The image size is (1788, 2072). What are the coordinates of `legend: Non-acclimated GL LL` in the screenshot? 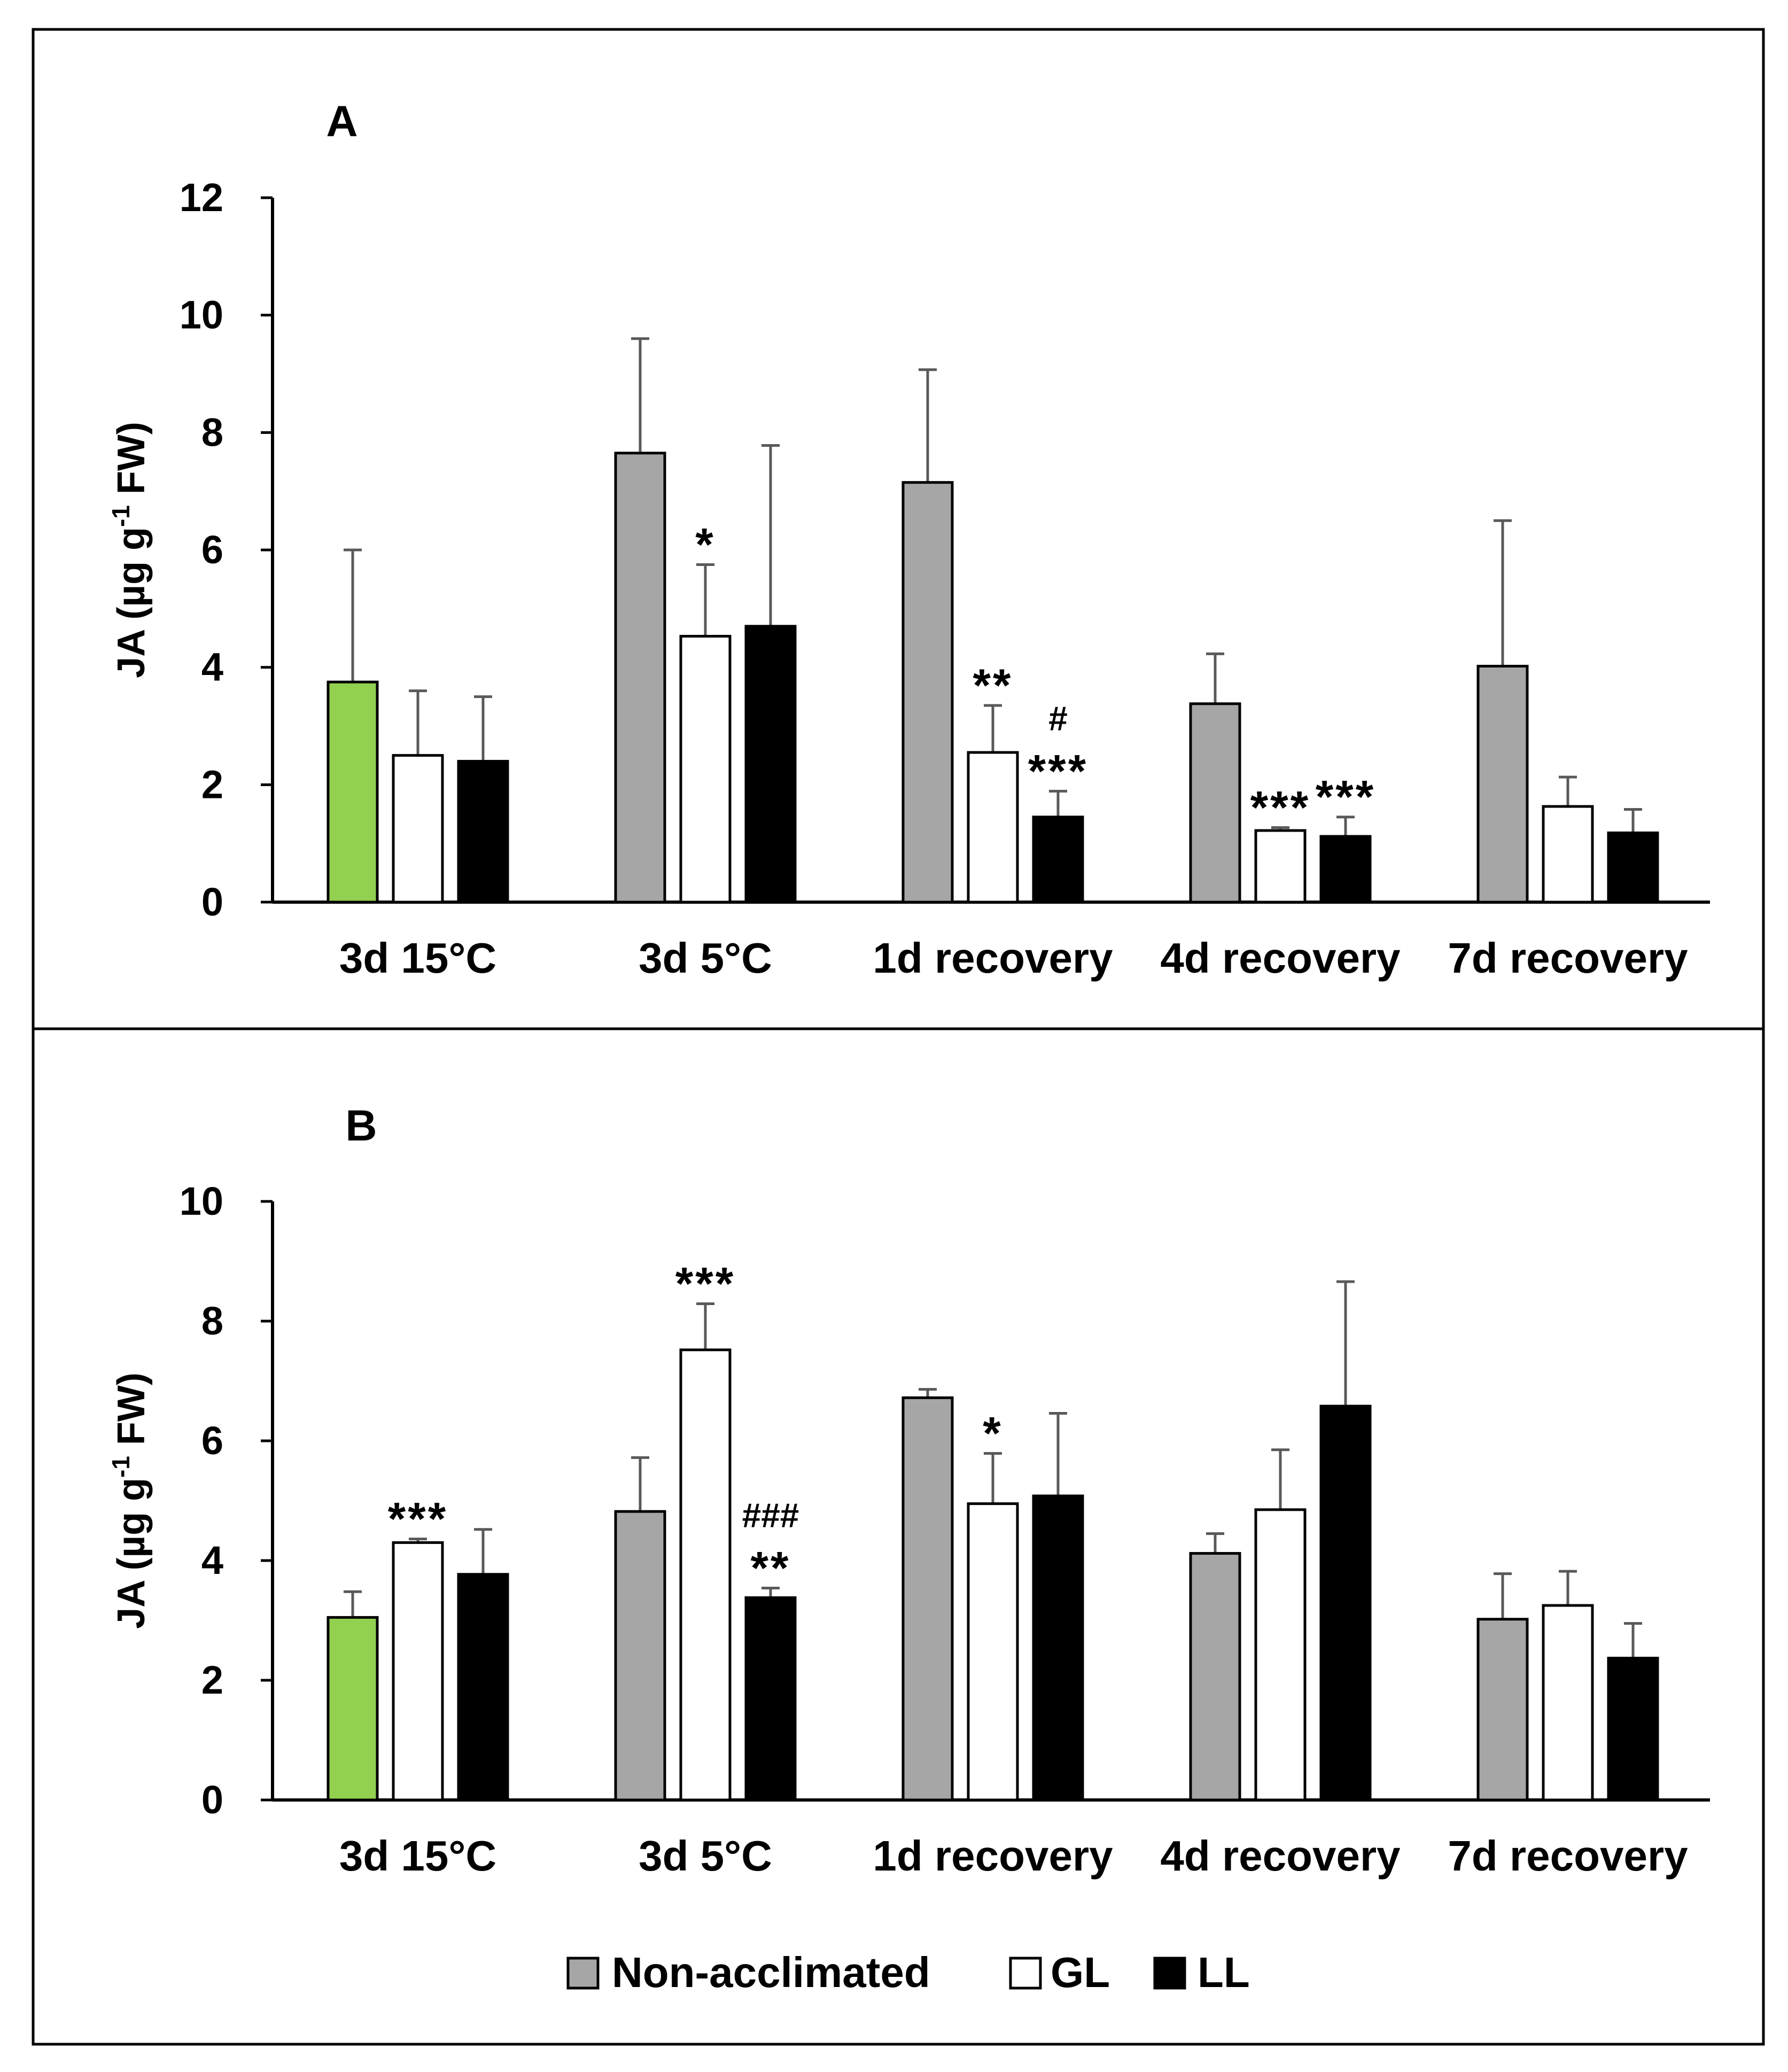 It's located at (908, 1972).